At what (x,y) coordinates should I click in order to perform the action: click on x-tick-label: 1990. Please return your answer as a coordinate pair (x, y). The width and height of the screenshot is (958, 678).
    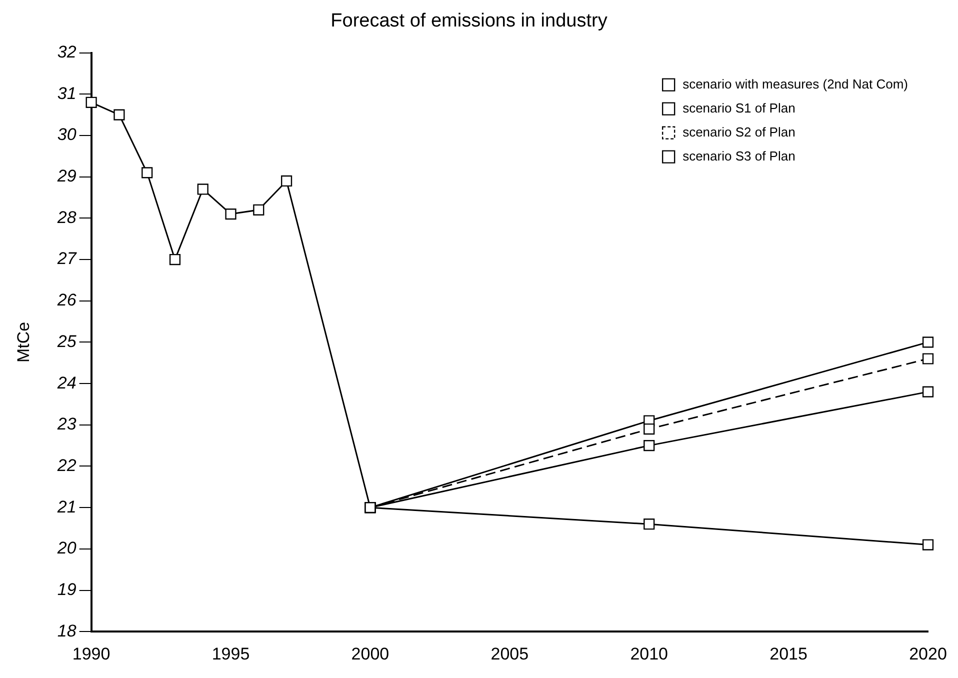
    Looking at the image, I should click on (91, 654).